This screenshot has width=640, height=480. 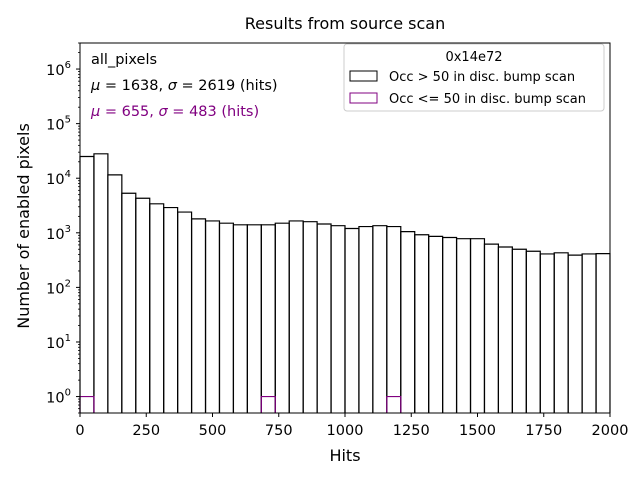 What do you see at coordinates (227, 86) in the screenshot?
I see `sigma-value: = 2619 (hits)` at bounding box center [227, 86].